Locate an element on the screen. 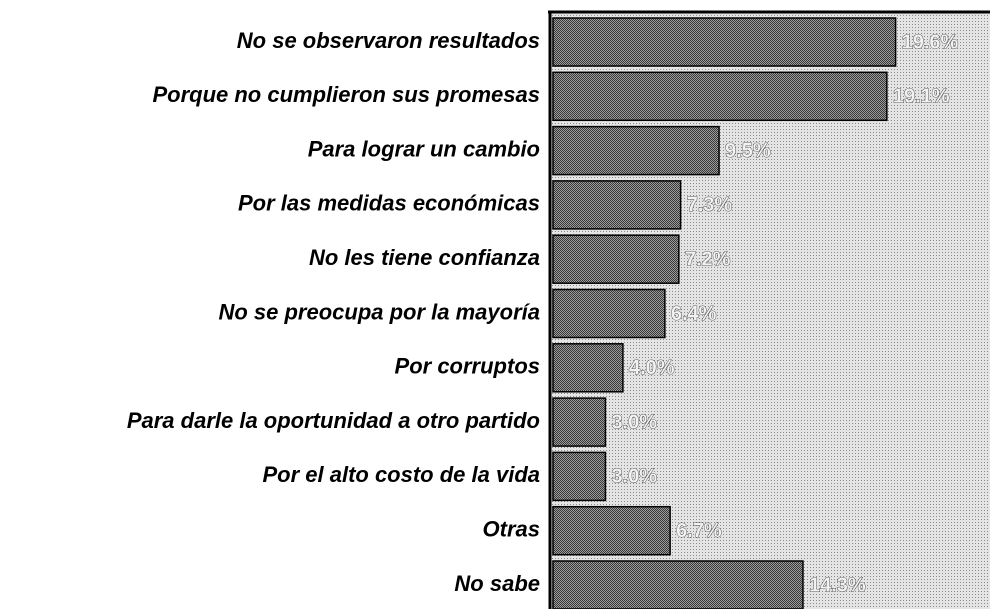 The height and width of the screenshot is (609, 990). category-label: No se preocupa por la mayoría is located at coordinates (379, 311).